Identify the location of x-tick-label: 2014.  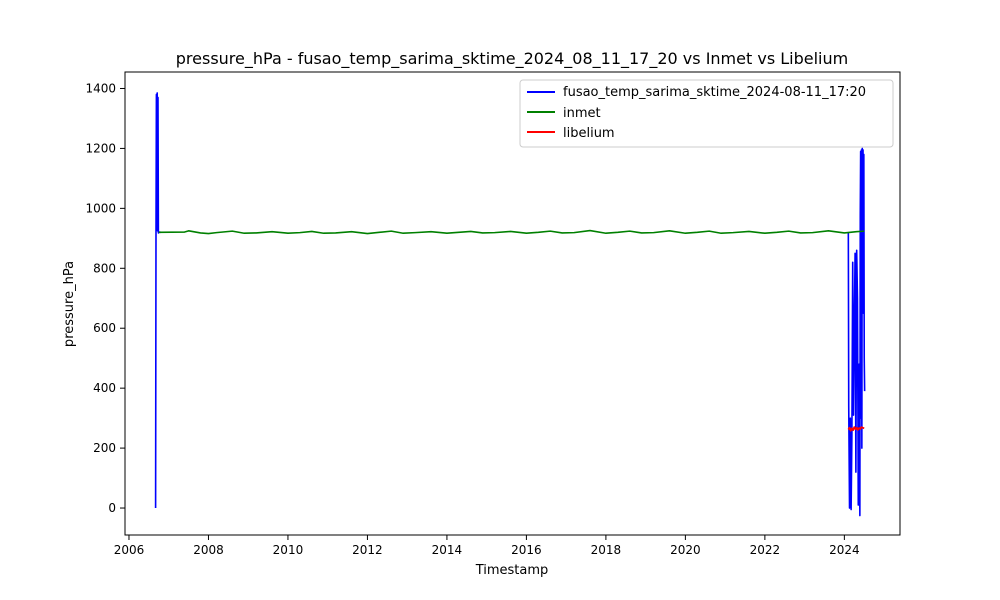
(447, 550).